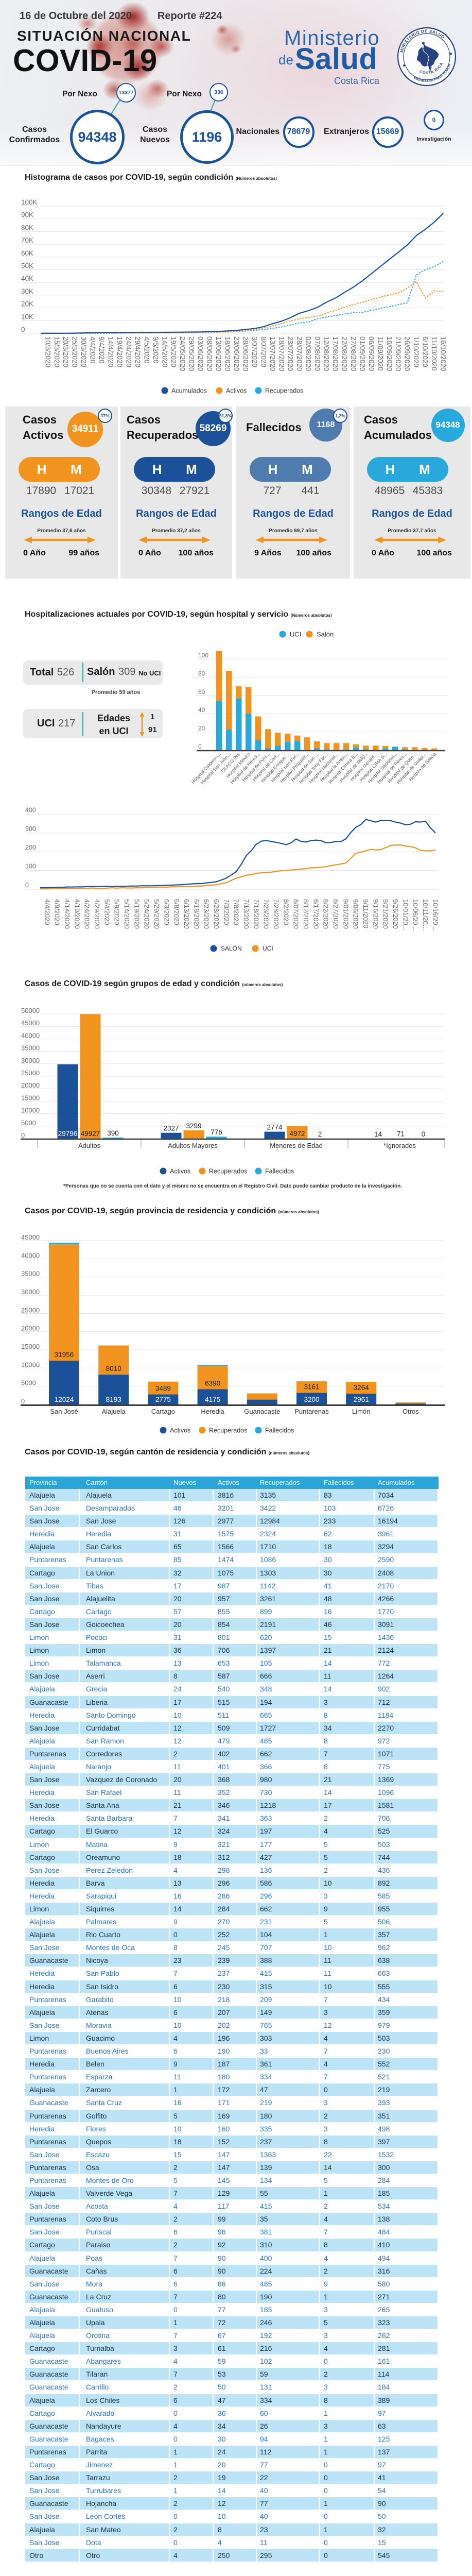  I want to click on svg-text: 20K, so click(27, 304).